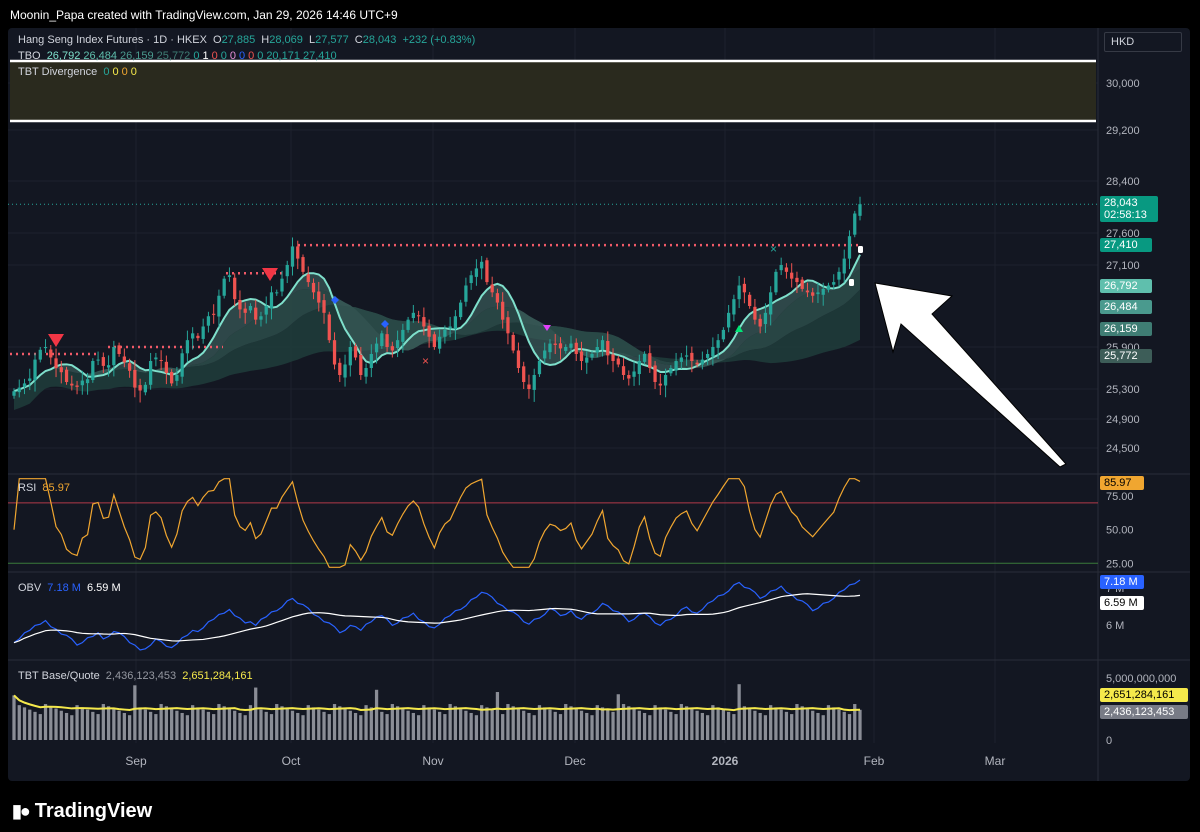 This screenshot has height=832, width=1200. What do you see at coordinates (565, 761) in the screenshot?
I see `time-axis: Sep Oct Nov Dec 2026 Feb Mar` at bounding box center [565, 761].